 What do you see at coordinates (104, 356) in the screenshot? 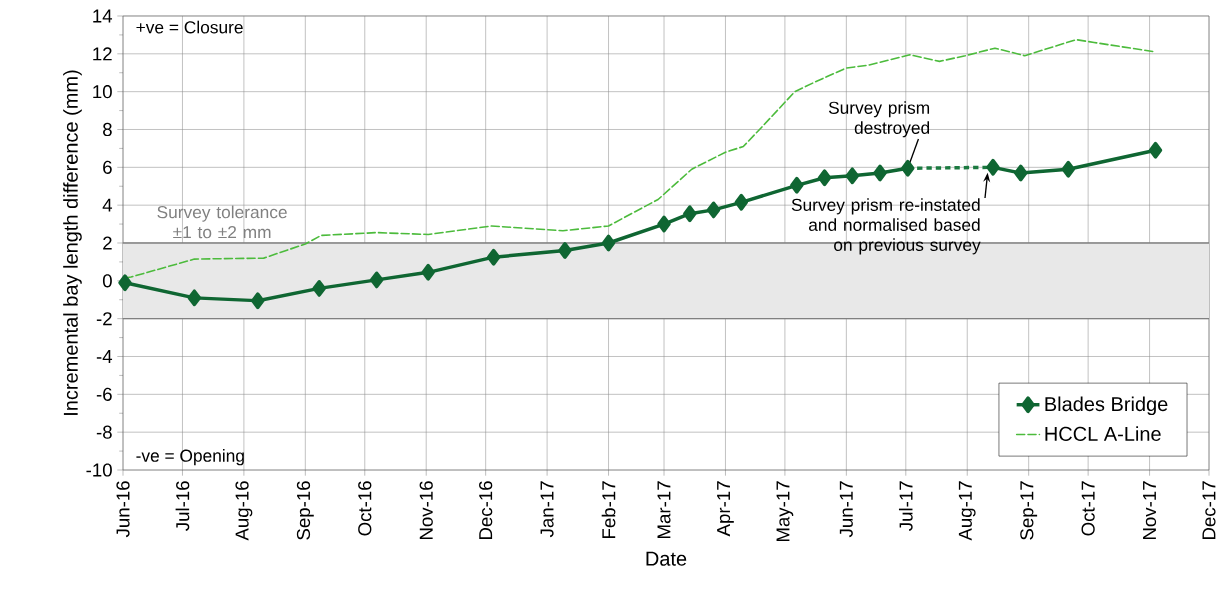
I see `y-tick-label: -4` at bounding box center [104, 356].